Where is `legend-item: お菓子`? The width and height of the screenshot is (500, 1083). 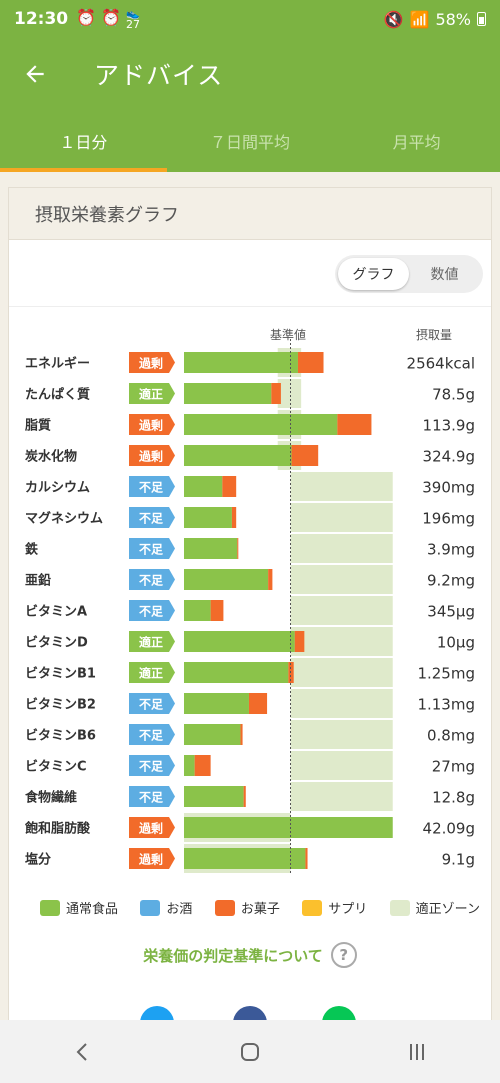 legend-item: お菓子 is located at coordinates (247, 907).